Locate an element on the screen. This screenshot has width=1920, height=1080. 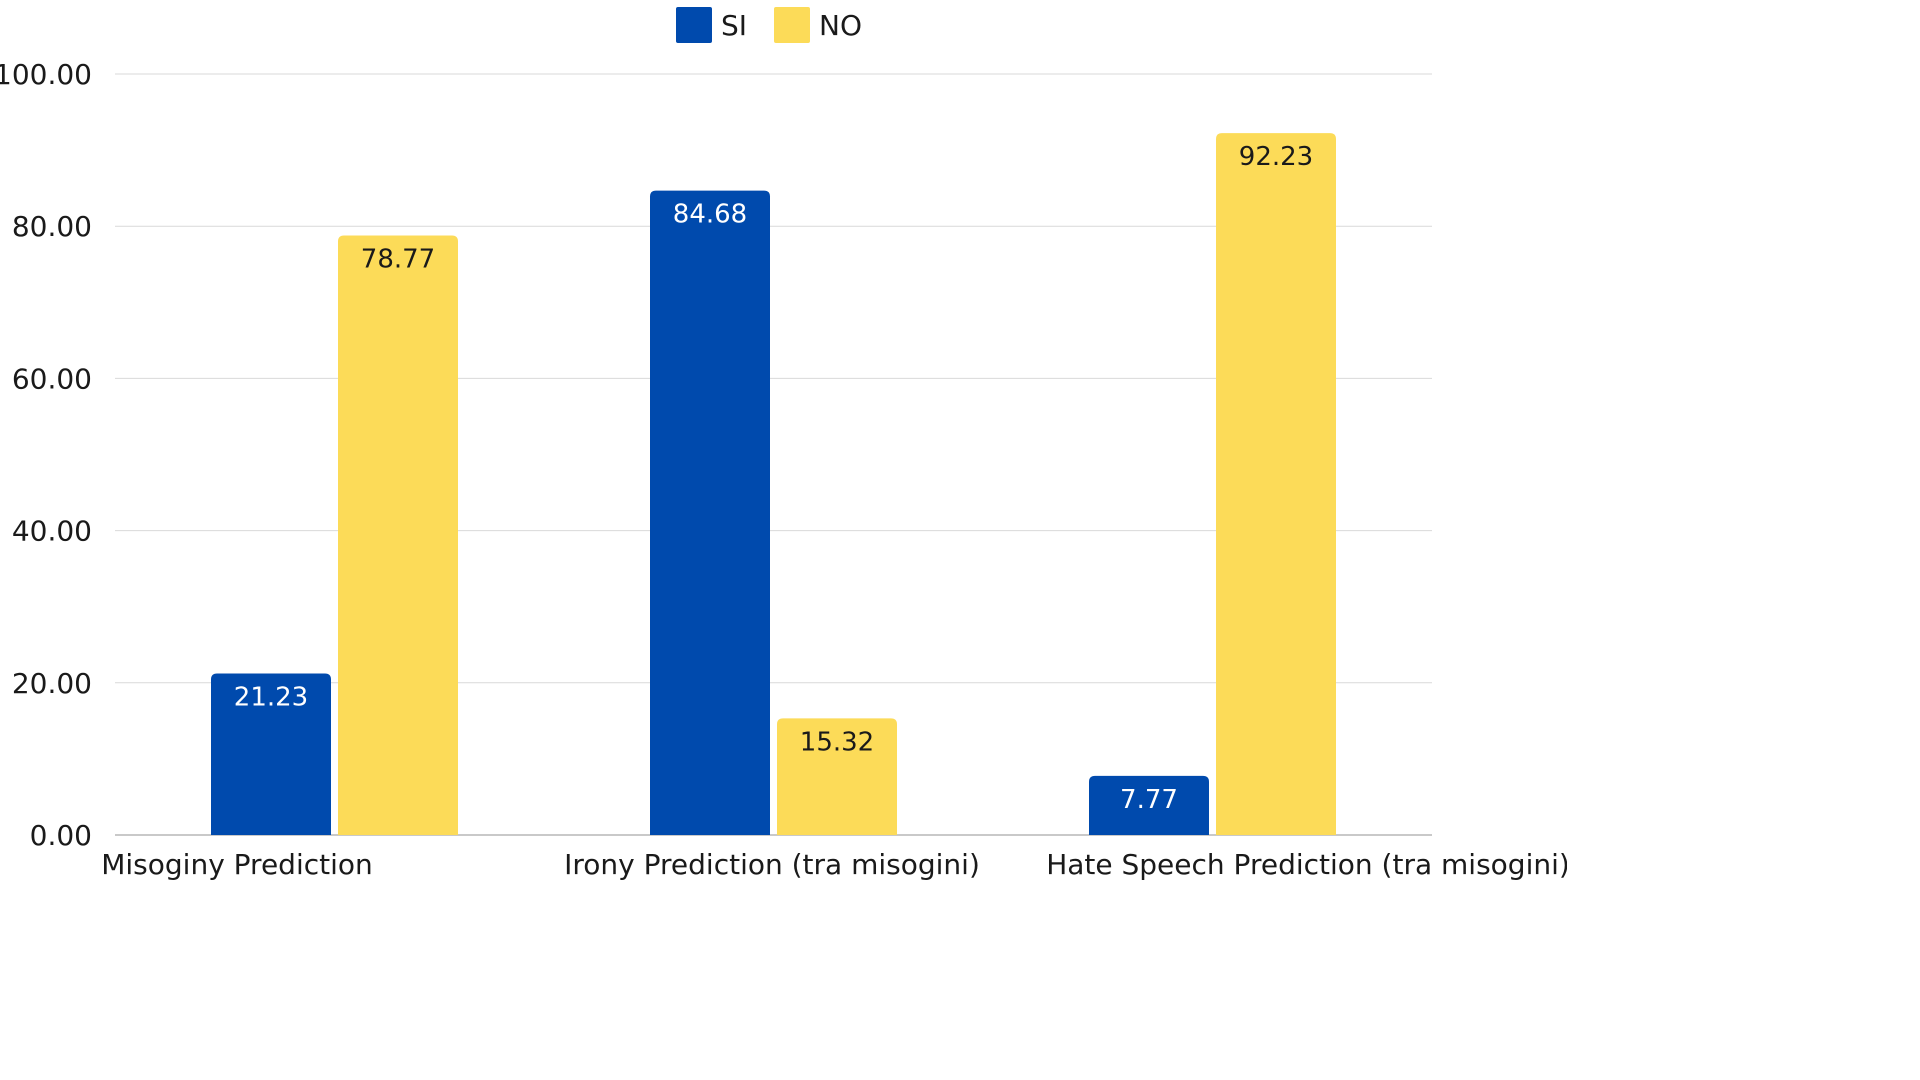
y-tick-label: 40.00 is located at coordinates (52, 531).